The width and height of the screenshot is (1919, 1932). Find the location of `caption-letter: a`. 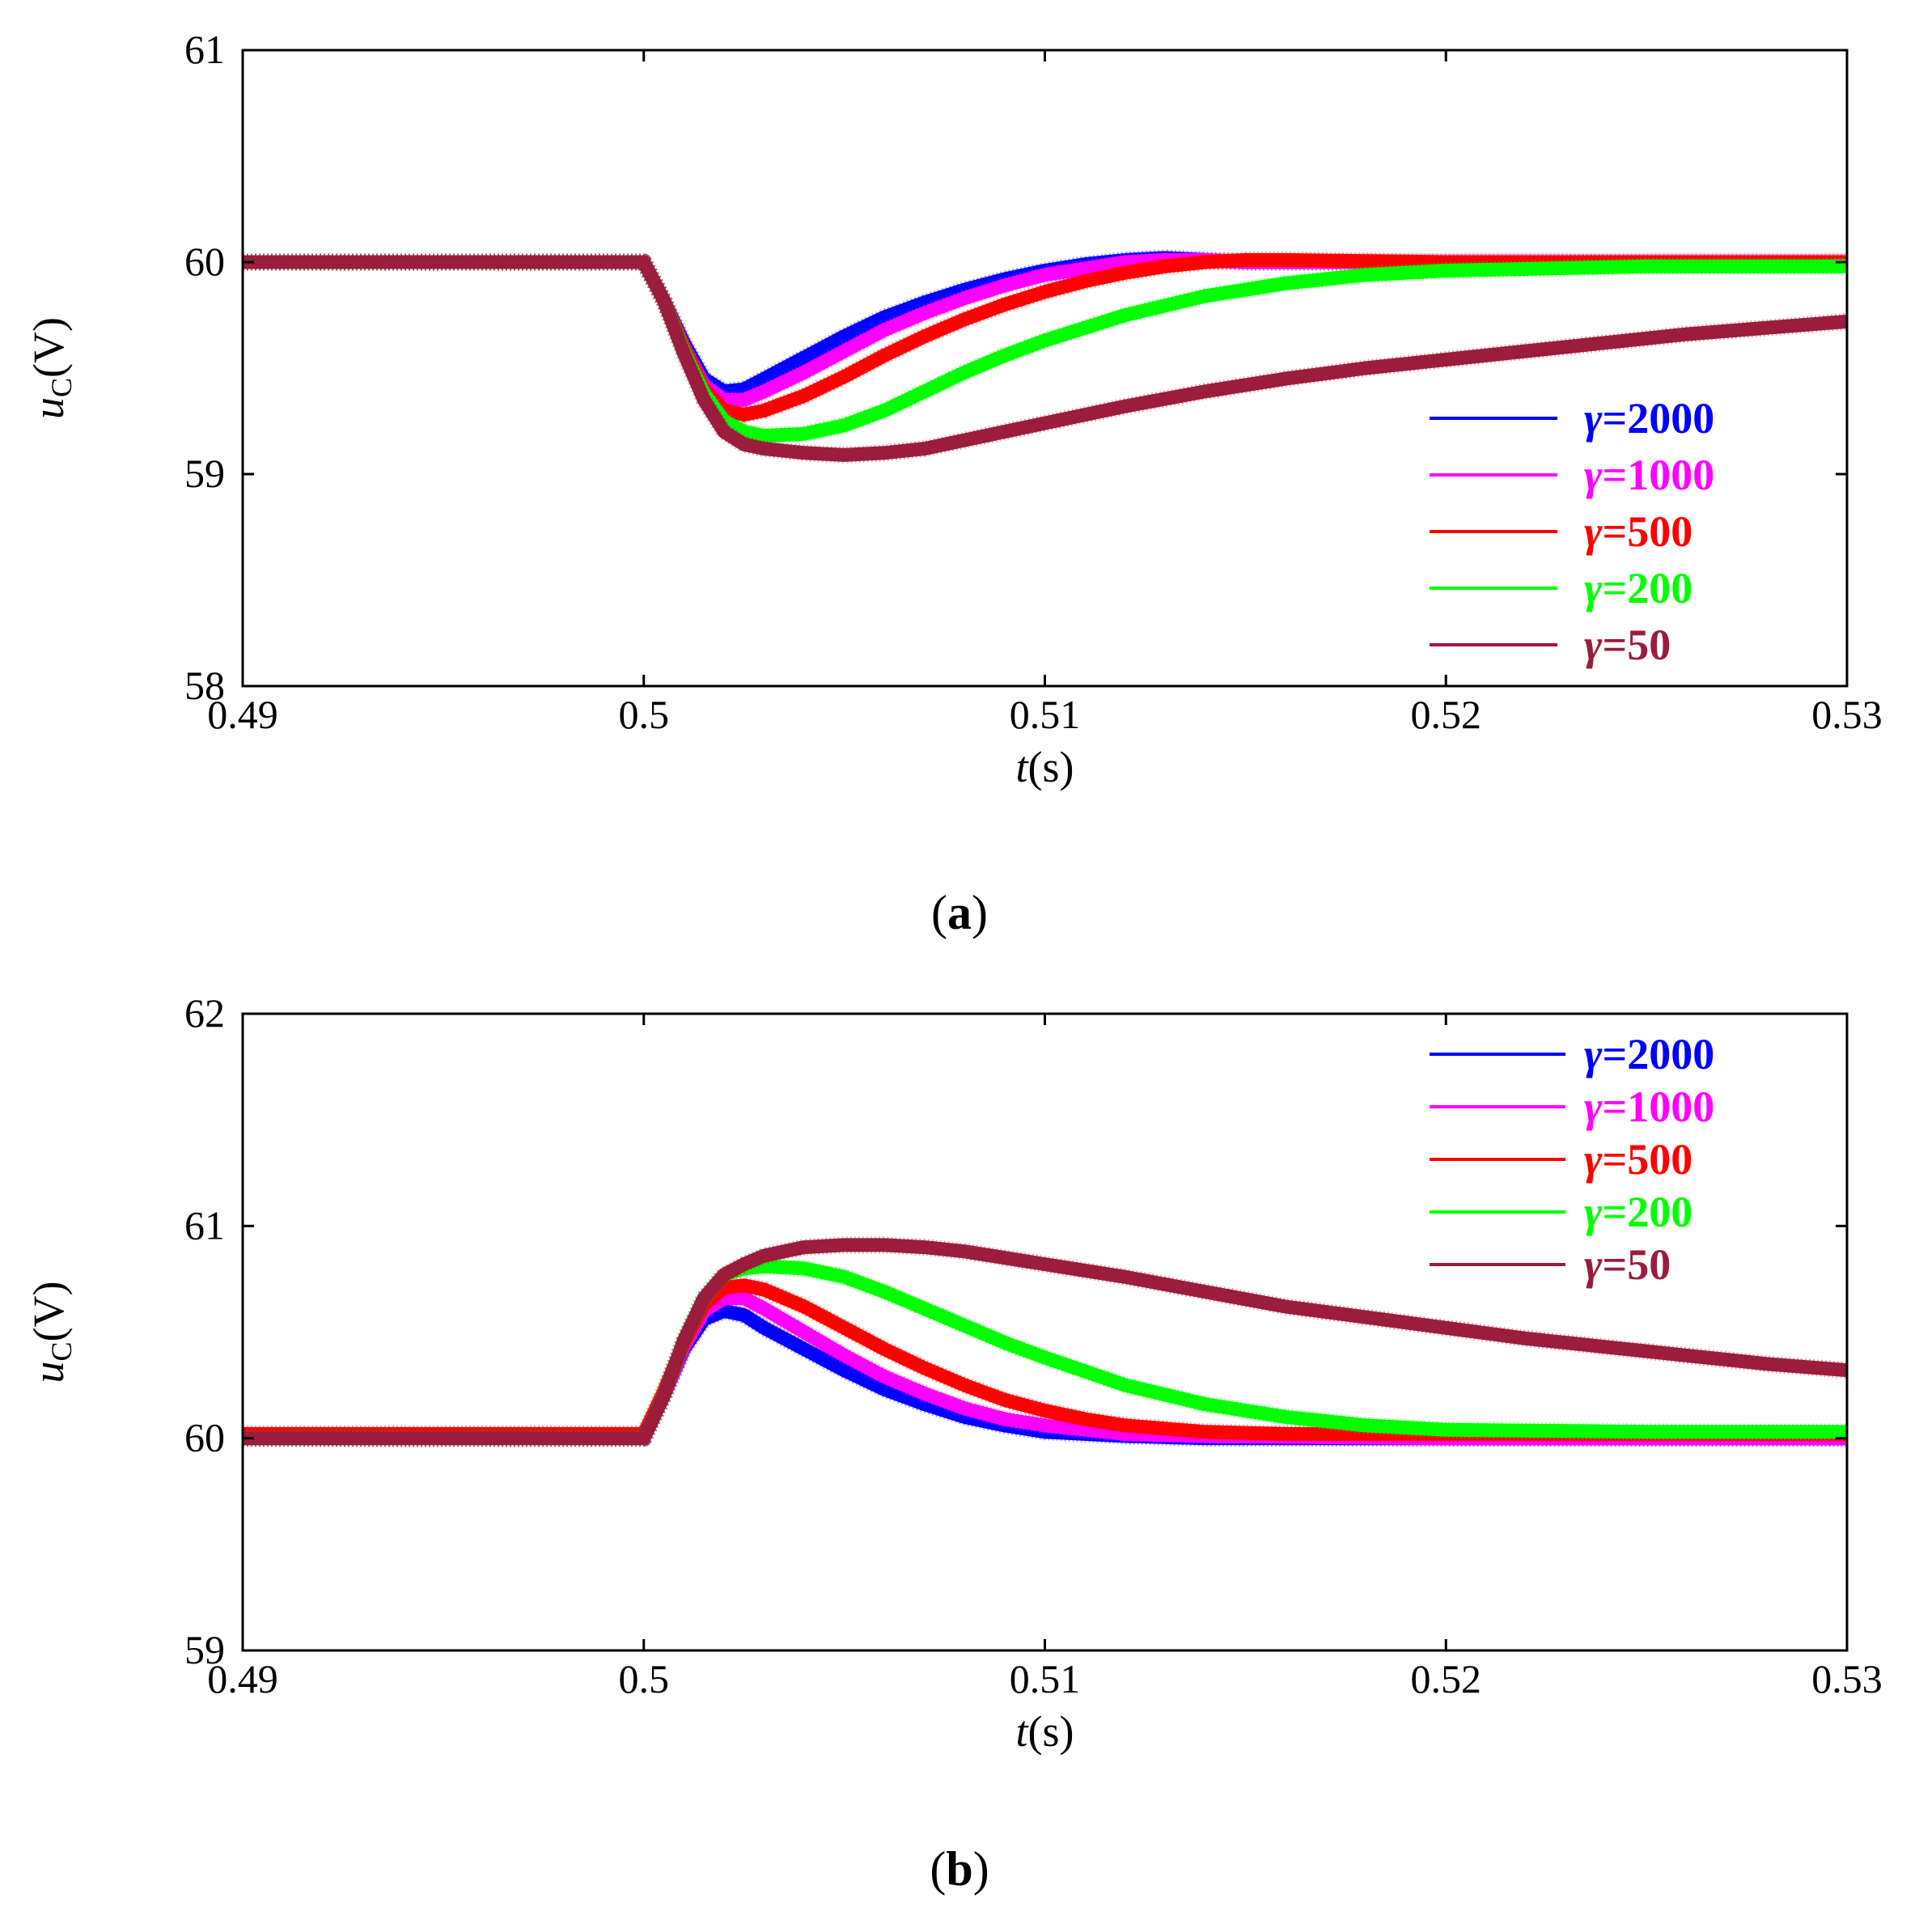

caption-letter: a is located at coordinates (959, 912).